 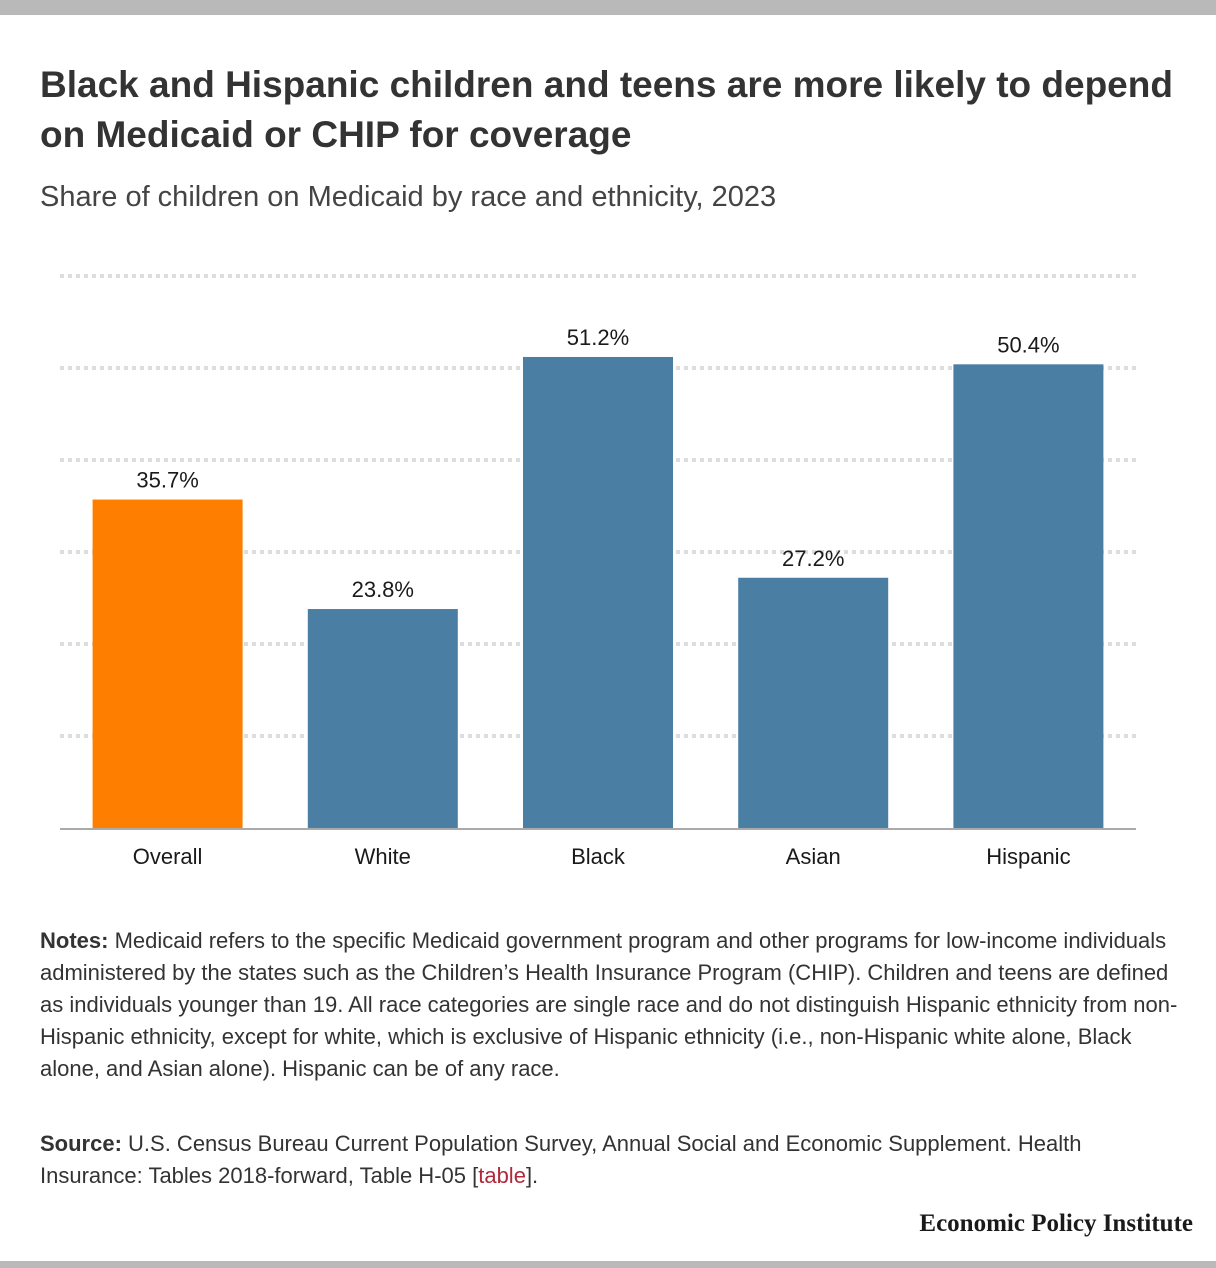 What do you see at coordinates (1028, 856) in the screenshot?
I see `category-label-hispanic: Hispanic` at bounding box center [1028, 856].